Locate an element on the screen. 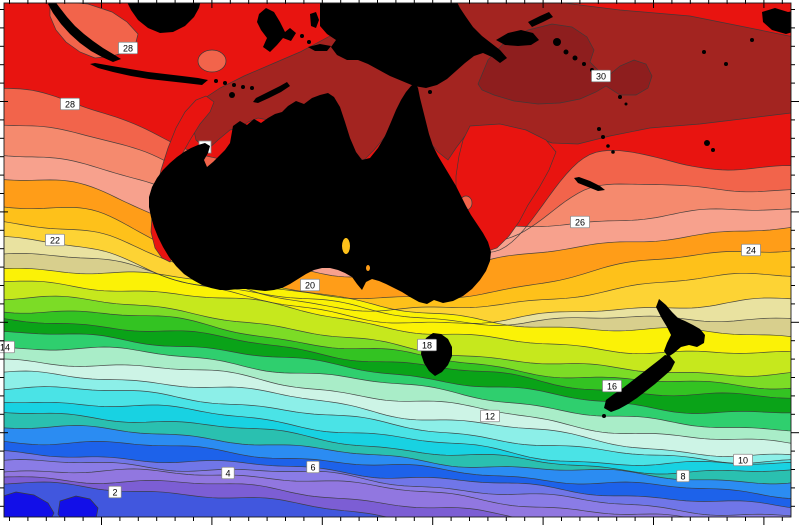  contour-label: 26 is located at coordinates (580, 222).